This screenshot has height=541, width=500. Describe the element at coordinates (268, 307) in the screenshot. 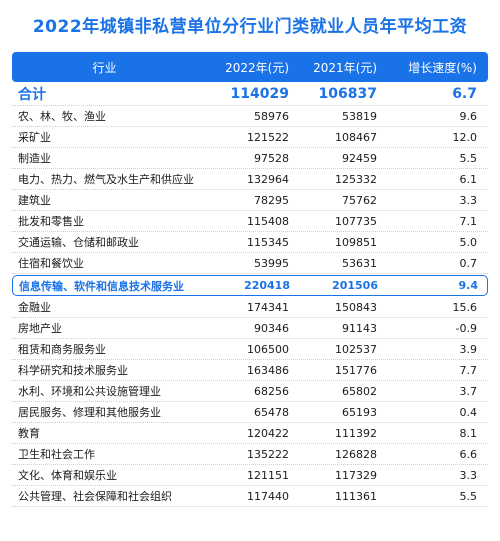

I see `wage-2022-cell: 174341` at that location.